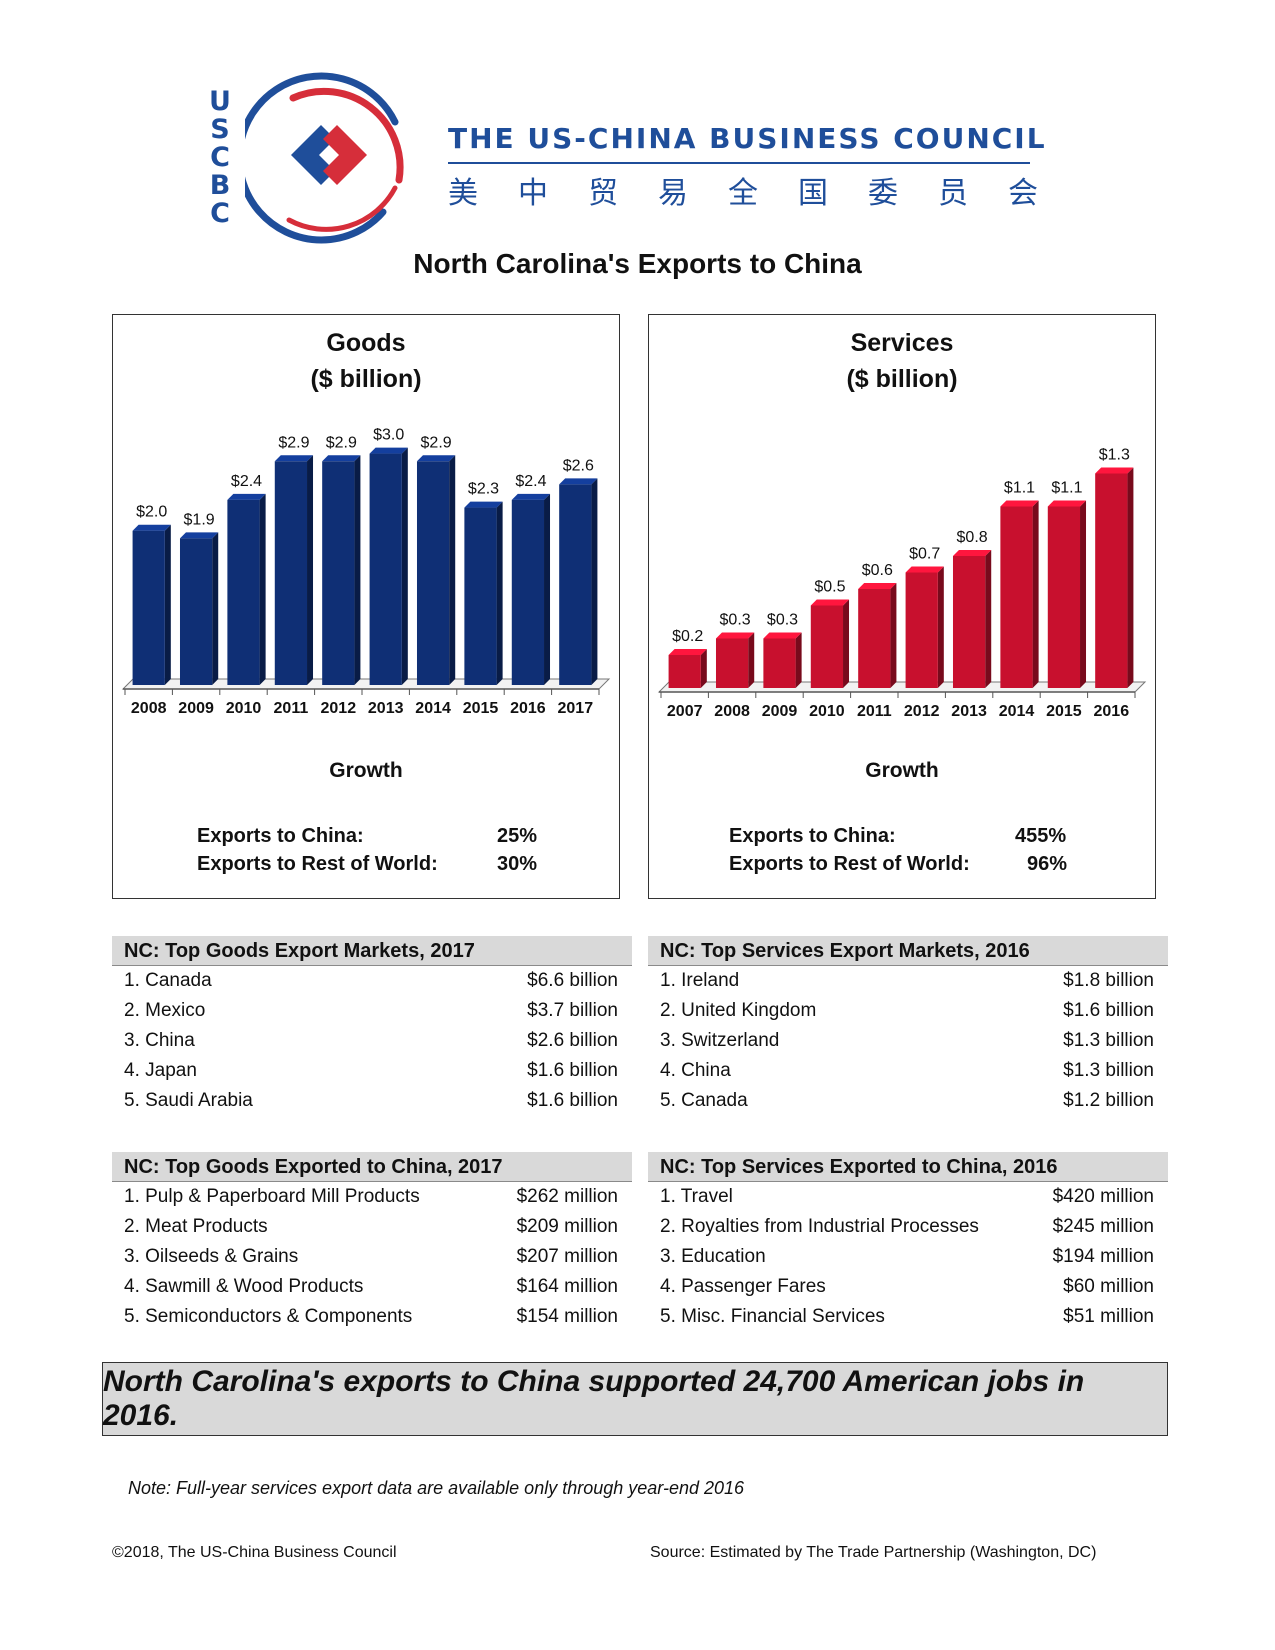  Describe the element at coordinates (149, 708) in the screenshot. I see `x-tick-label: 2008` at that location.